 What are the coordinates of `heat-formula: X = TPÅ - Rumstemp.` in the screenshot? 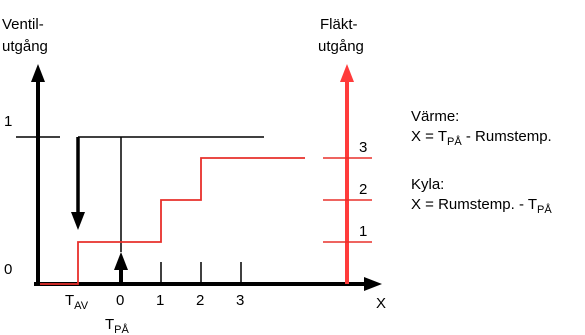 It's located at (481, 138).